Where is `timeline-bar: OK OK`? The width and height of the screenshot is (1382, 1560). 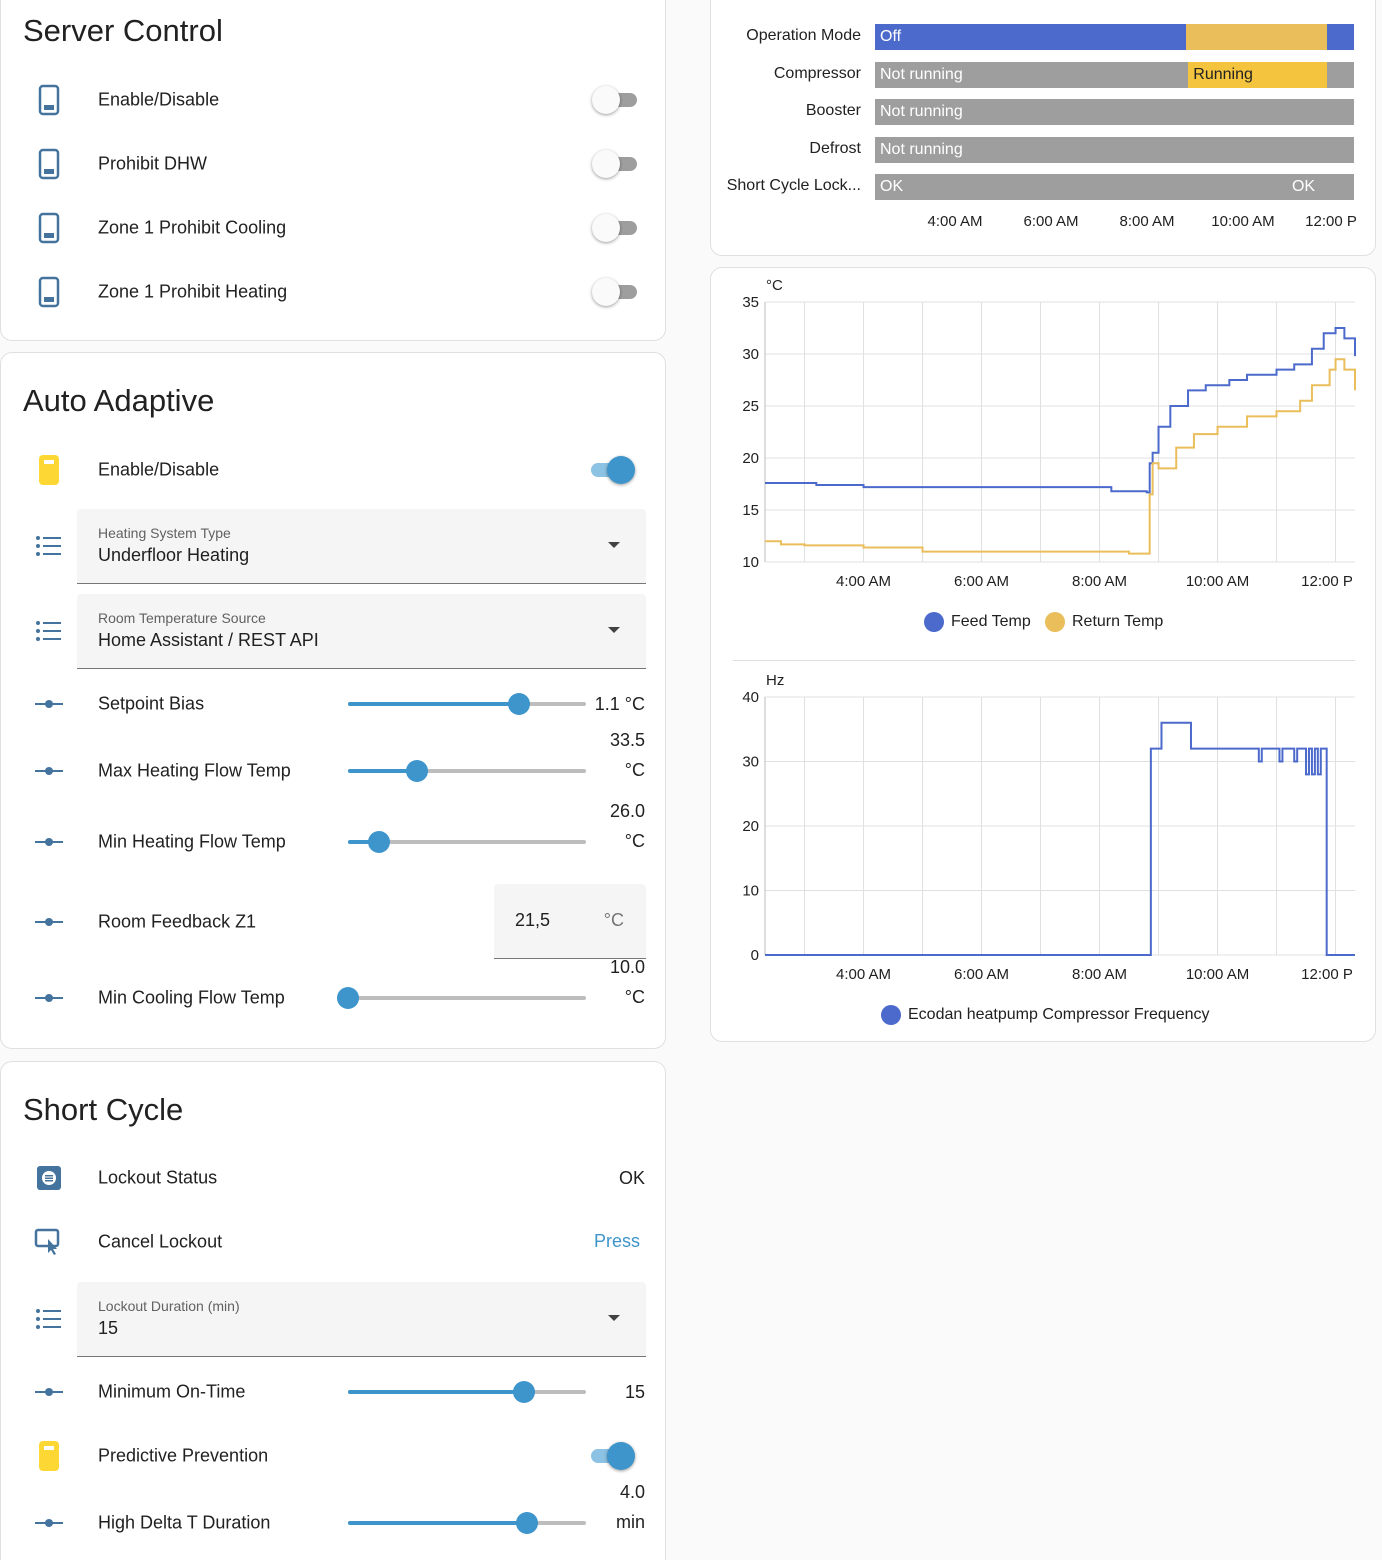 timeline-bar: OK OK is located at coordinates (1114, 187).